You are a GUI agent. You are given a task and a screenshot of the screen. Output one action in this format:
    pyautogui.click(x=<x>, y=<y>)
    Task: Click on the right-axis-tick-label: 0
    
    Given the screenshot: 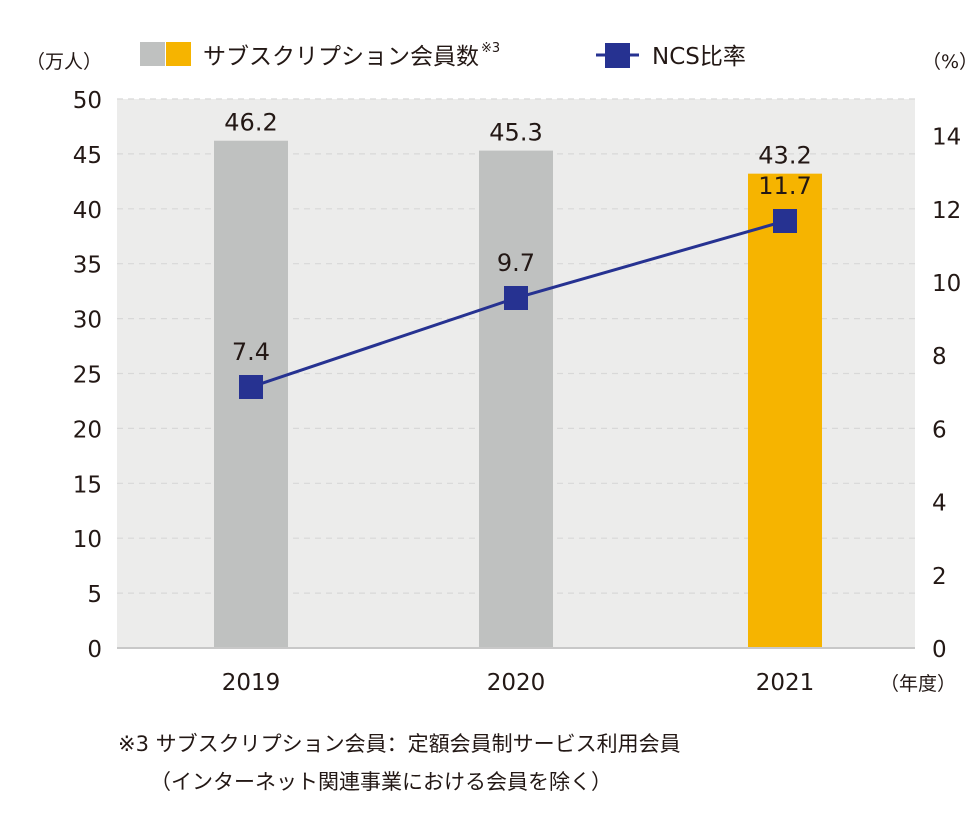 What is the action you would take?
    pyautogui.click(x=939, y=650)
    